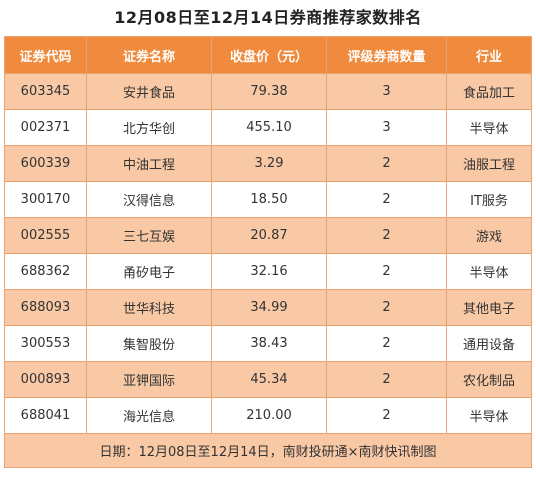 This screenshot has height=480, width=536. I want to click on cell-industry: 其他电子, so click(489, 307).